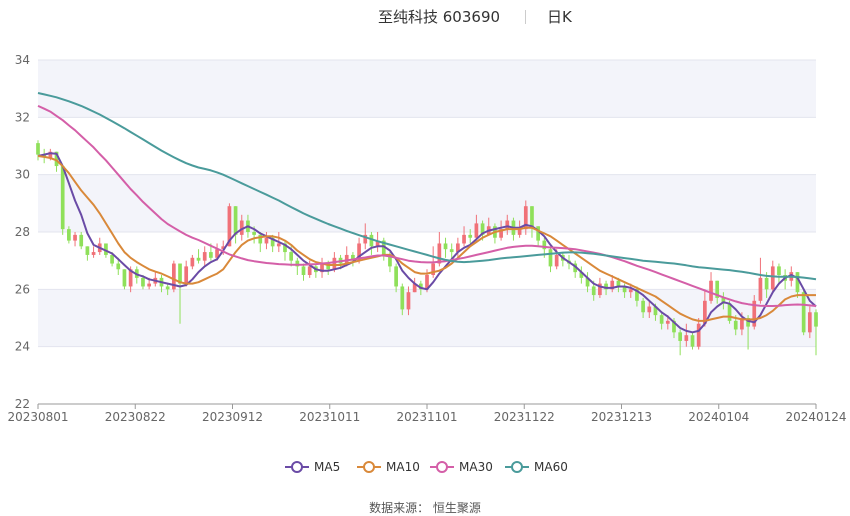 The height and width of the screenshot is (516, 850). What do you see at coordinates (427, 203) in the screenshot?
I see `grid-band` at bounding box center [427, 203].